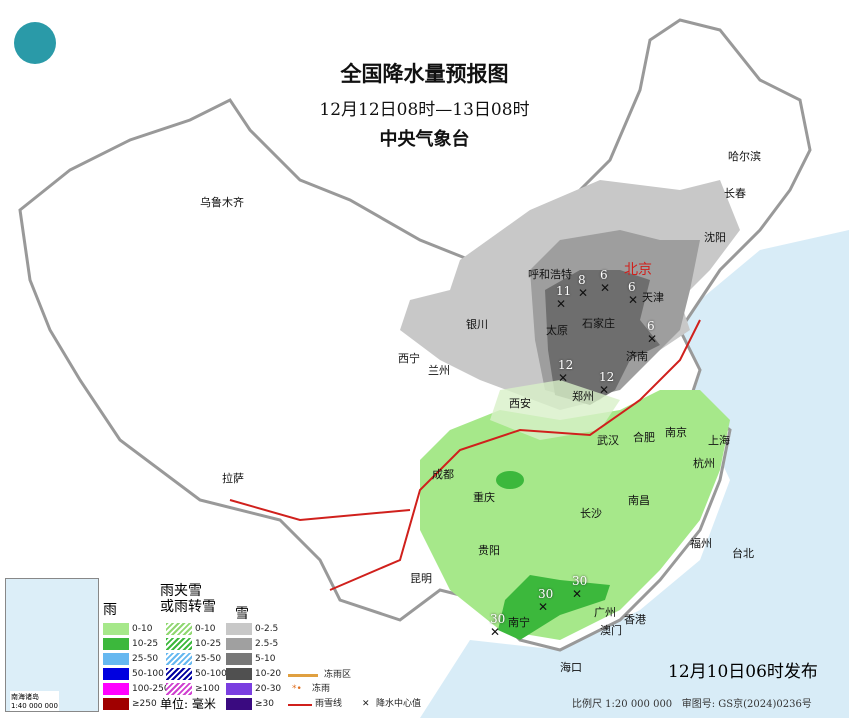  I want to click on issuer: 中央气象台, so click(424, 139).